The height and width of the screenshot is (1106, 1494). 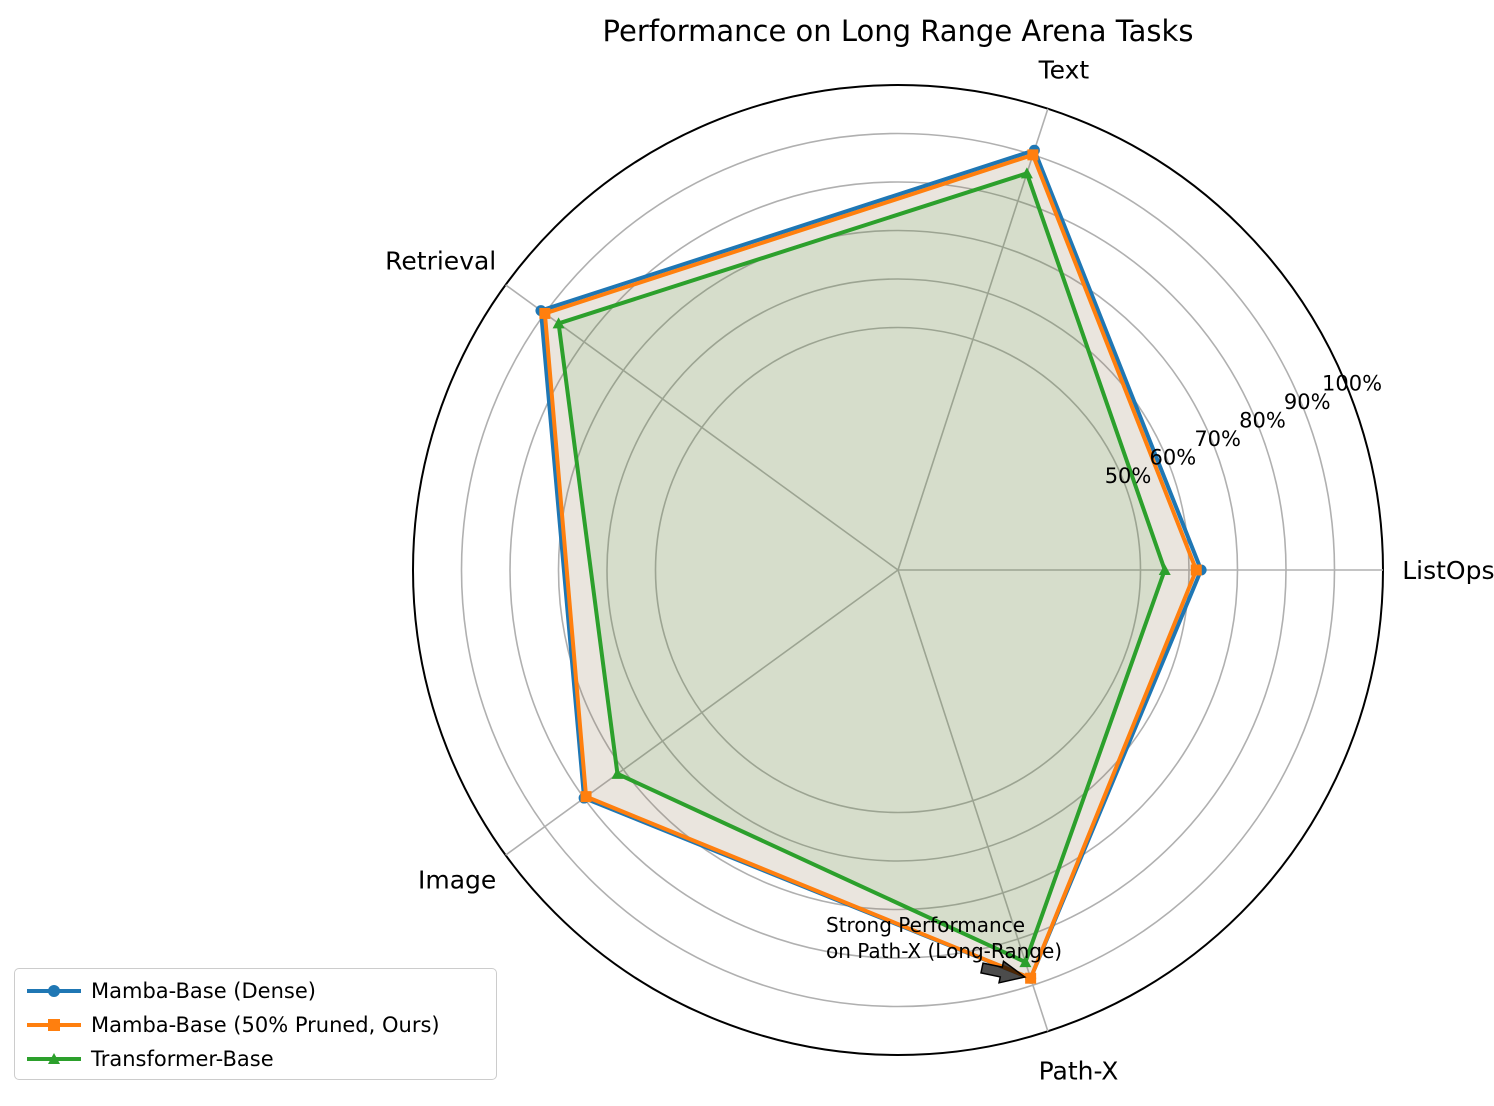 I want to click on annotation-arrow, so click(x=1003, y=971).